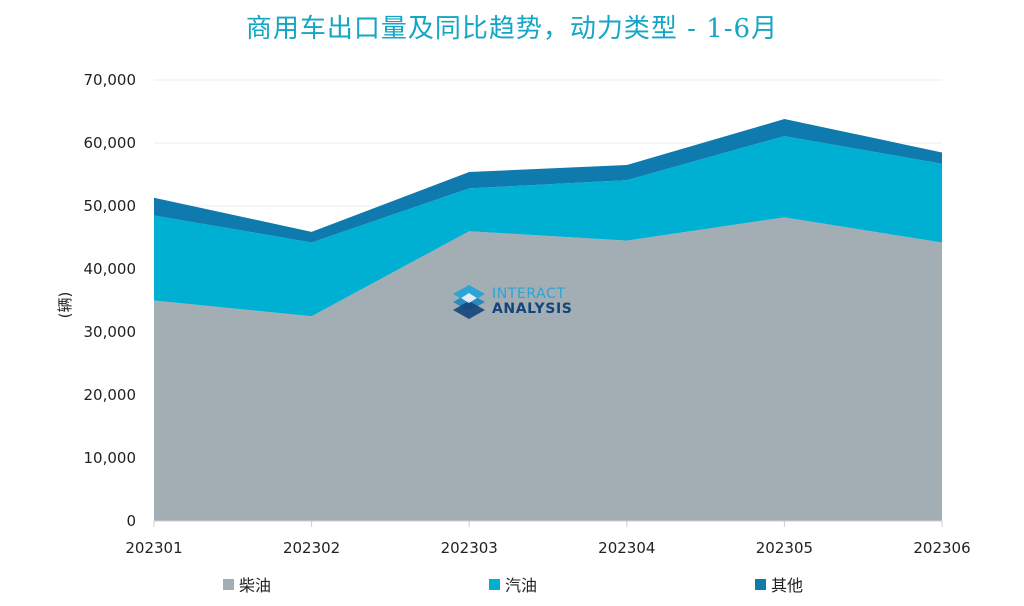 The width and height of the screenshot is (1024, 606). What do you see at coordinates (228, 584) in the screenshot?
I see `legend-swatch-diesel` at bounding box center [228, 584].